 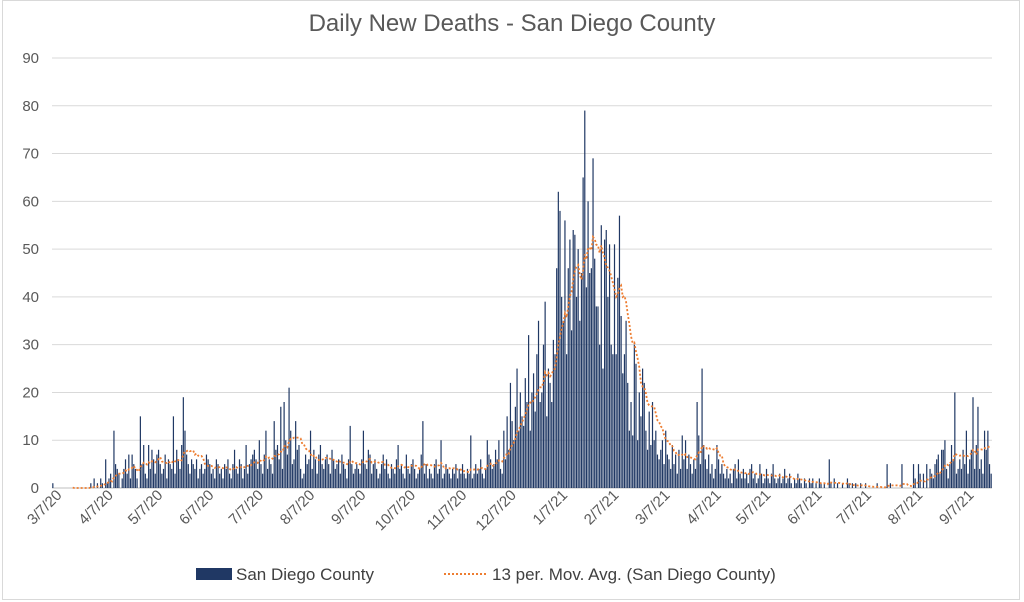 What do you see at coordinates (30, 154) in the screenshot?
I see `y-tick-label: 70` at bounding box center [30, 154].